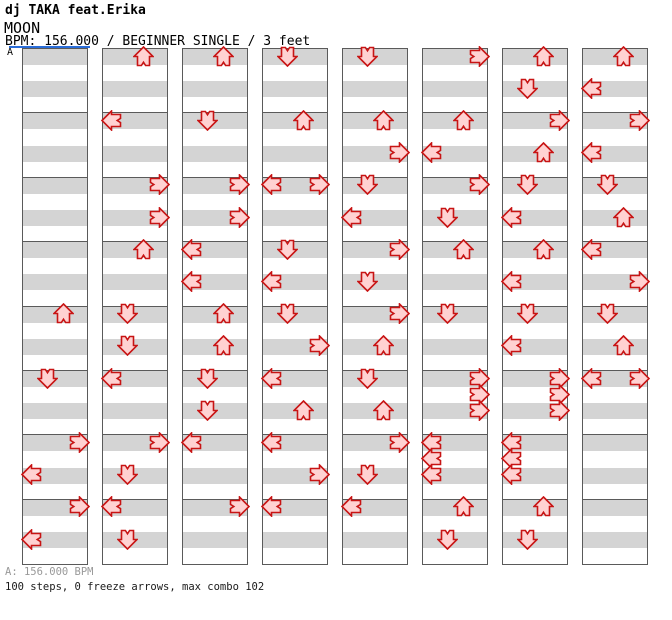 The height and width of the screenshot is (620, 672). I want to click on chart-details: BPM: 156.000 / BEGINNER SINGLE / 3 feet, so click(158, 41).